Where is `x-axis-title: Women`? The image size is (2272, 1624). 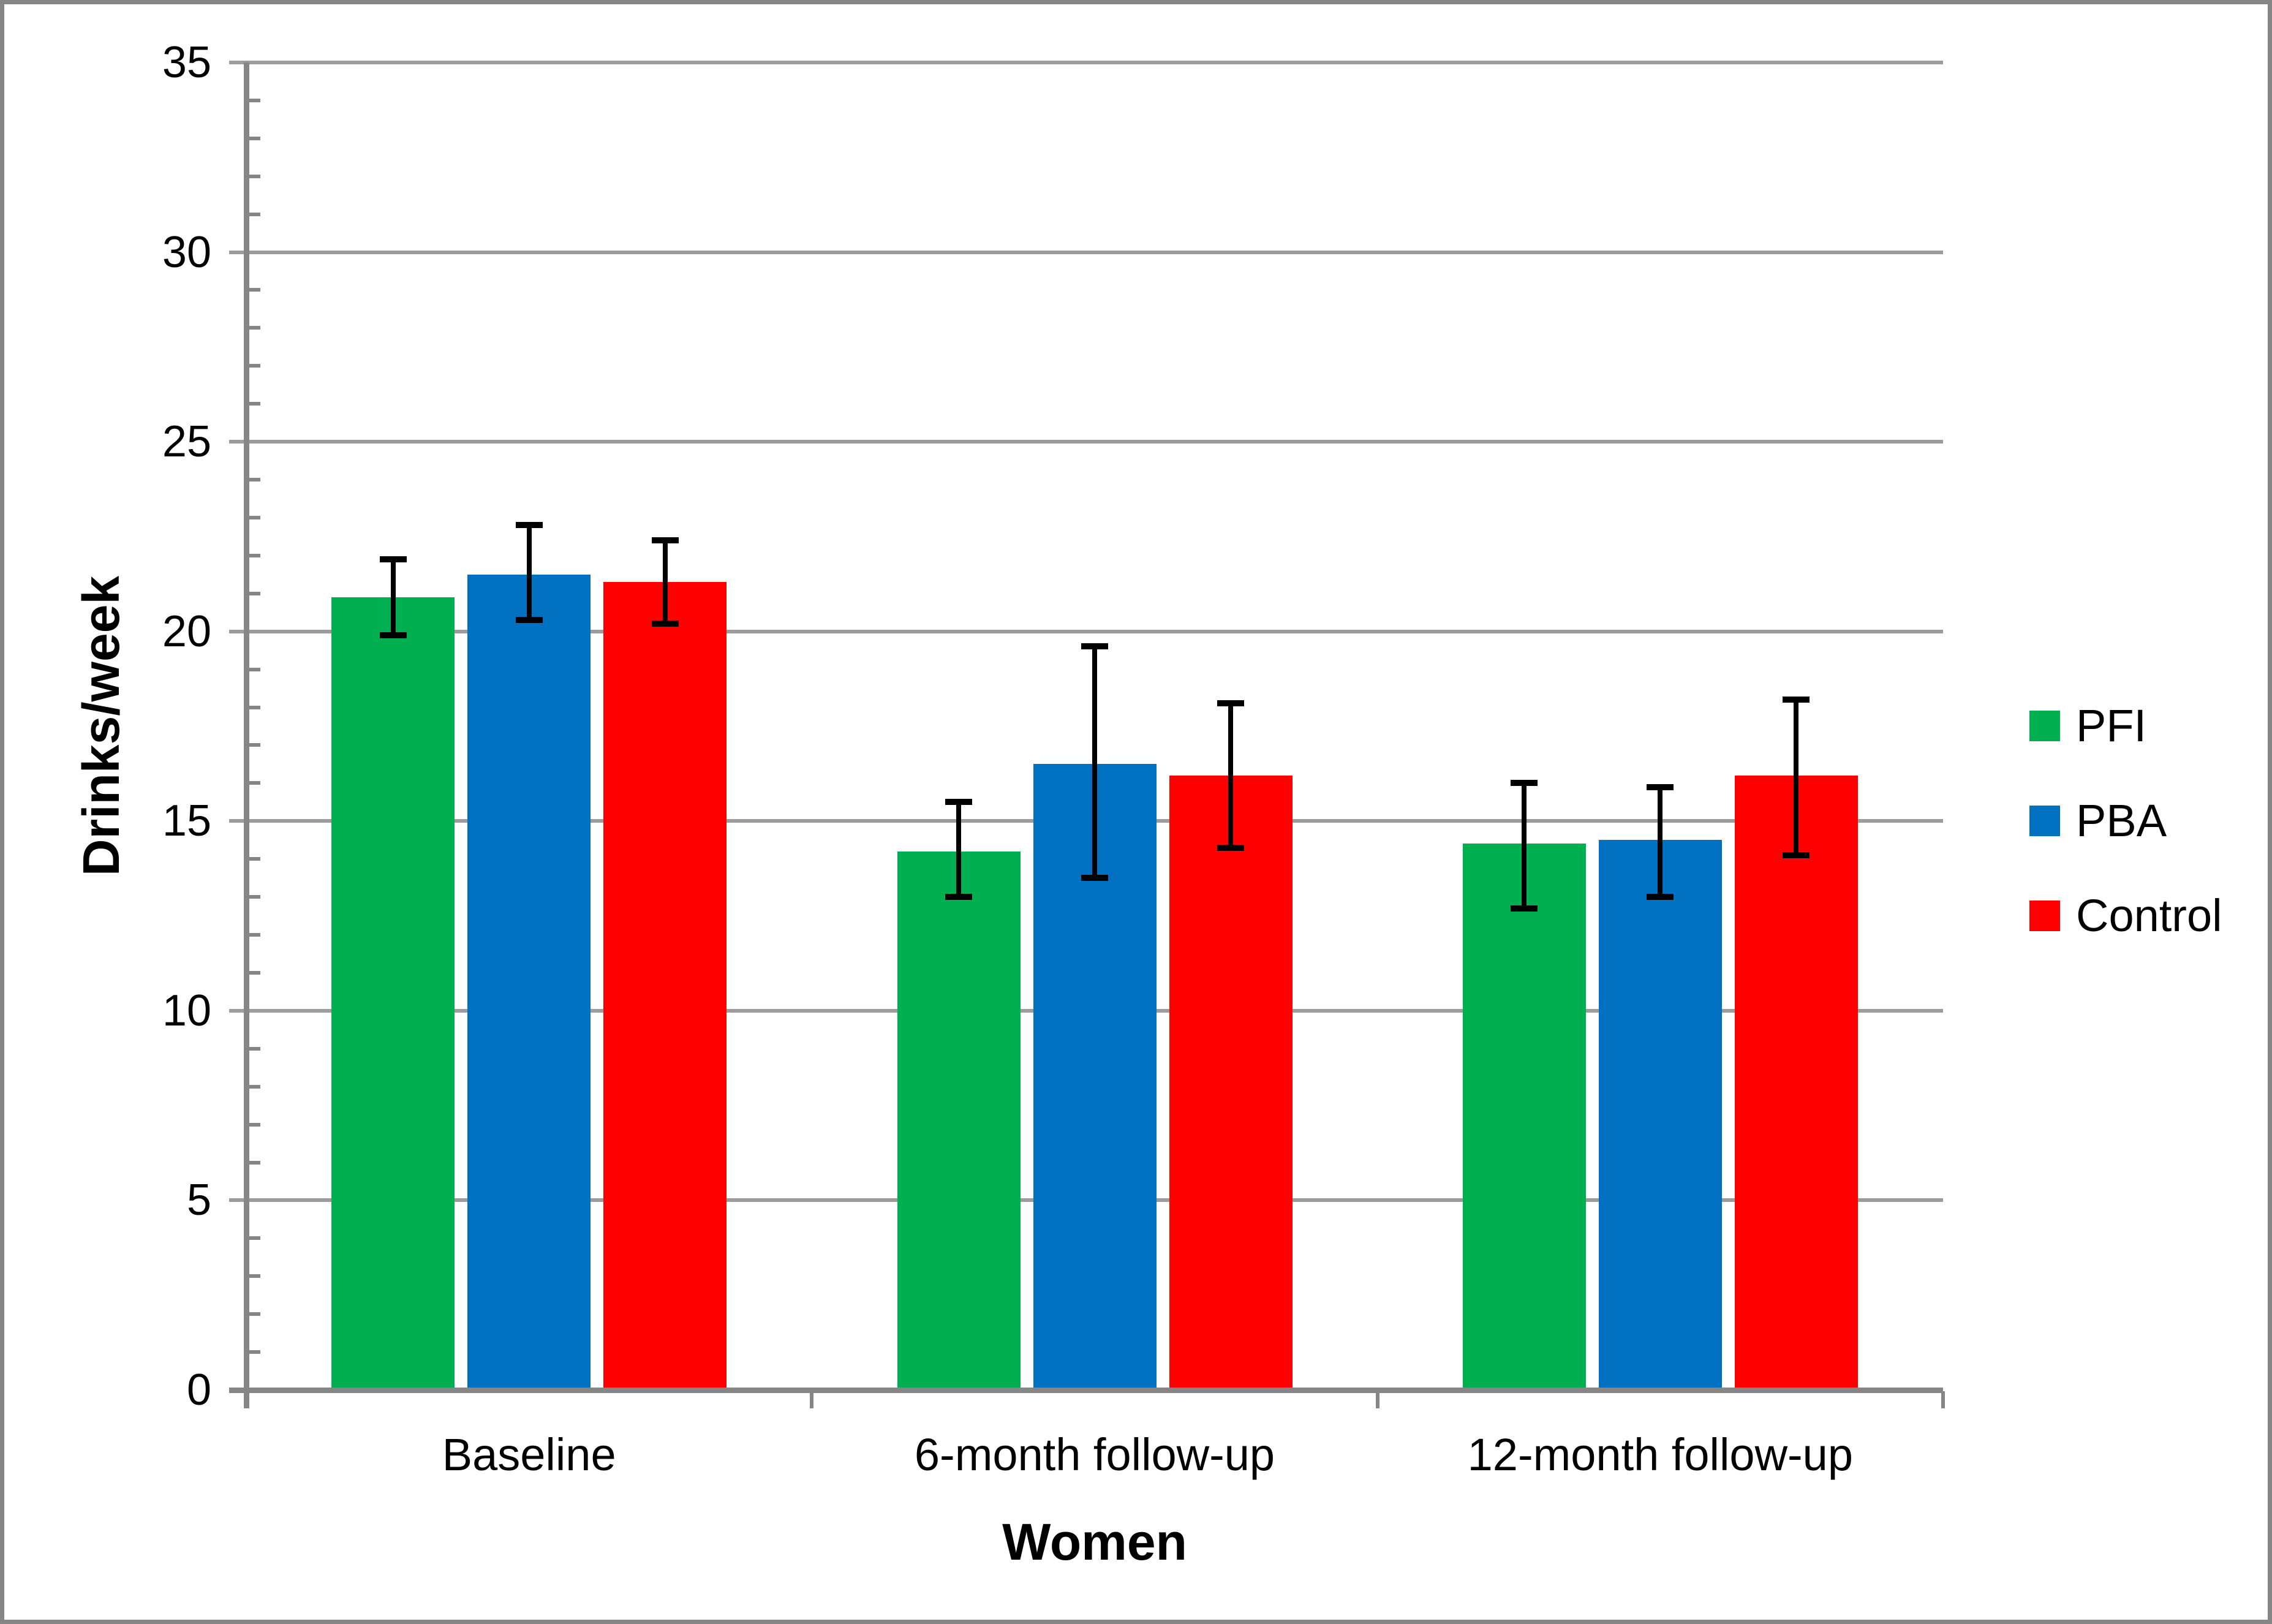
x-axis-title: Women is located at coordinates (1095, 1542).